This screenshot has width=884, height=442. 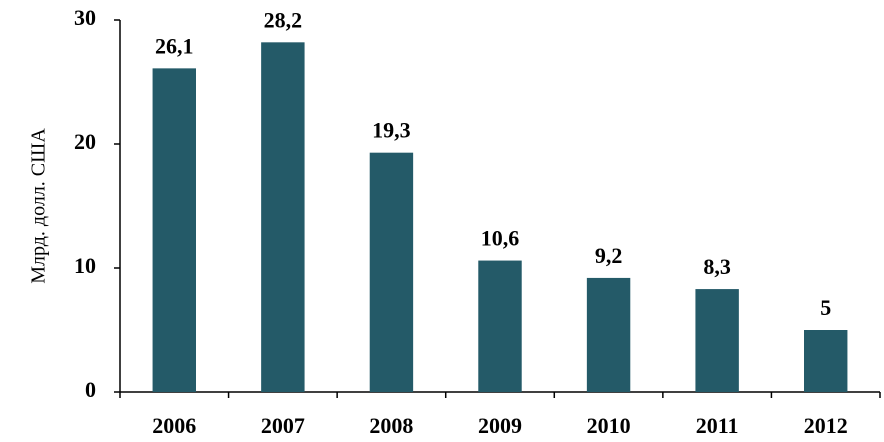 What do you see at coordinates (826, 425) in the screenshot?
I see `x-tick-label: 2012` at bounding box center [826, 425].